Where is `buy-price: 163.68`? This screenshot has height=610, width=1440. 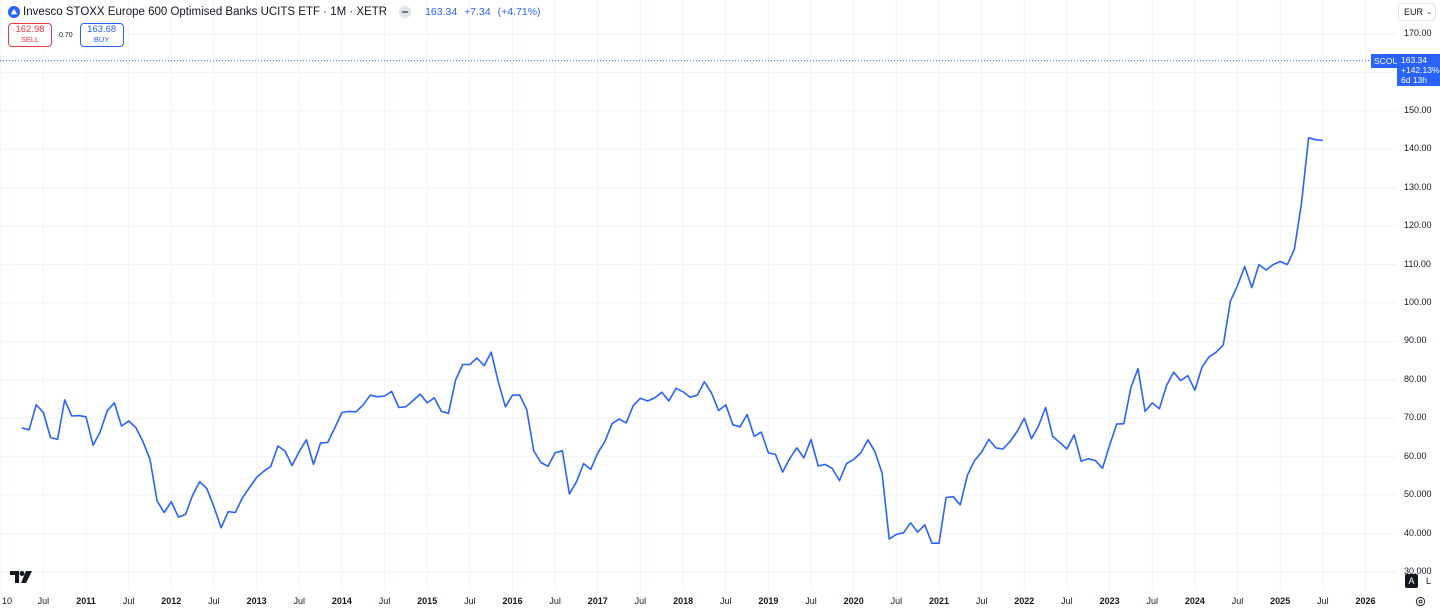
buy-price: 163.68 is located at coordinates (102, 29).